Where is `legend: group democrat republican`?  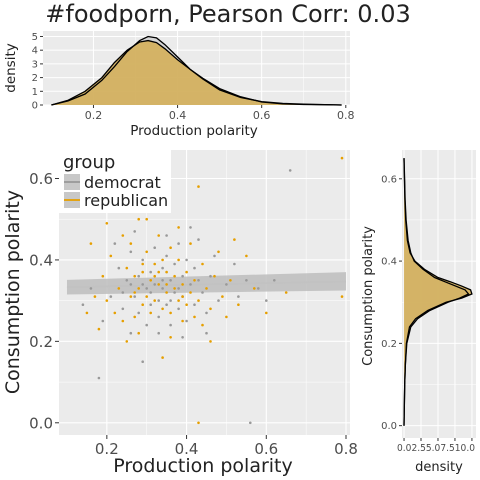
legend: group democrat republican is located at coordinates (115, 181).